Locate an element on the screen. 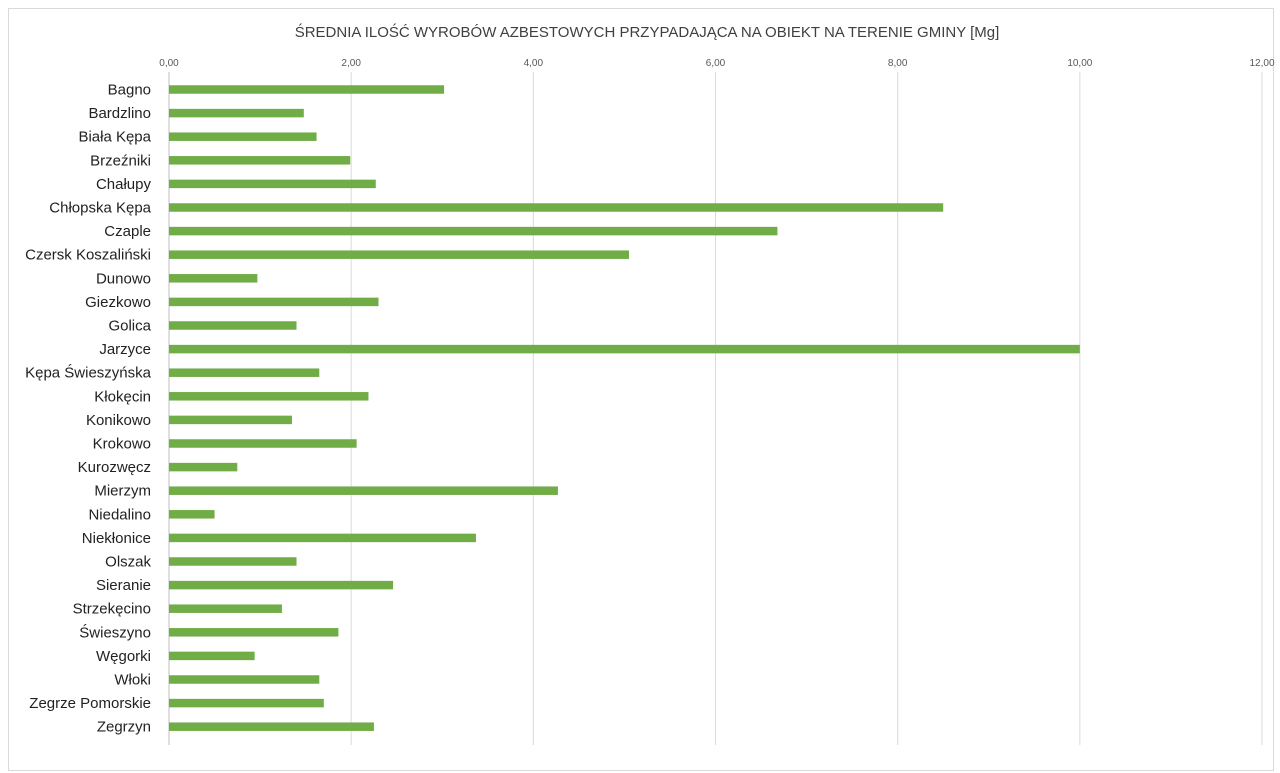 This screenshot has height=773, width=1280. category-label: Konikowo is located at coordinates (118, 420).